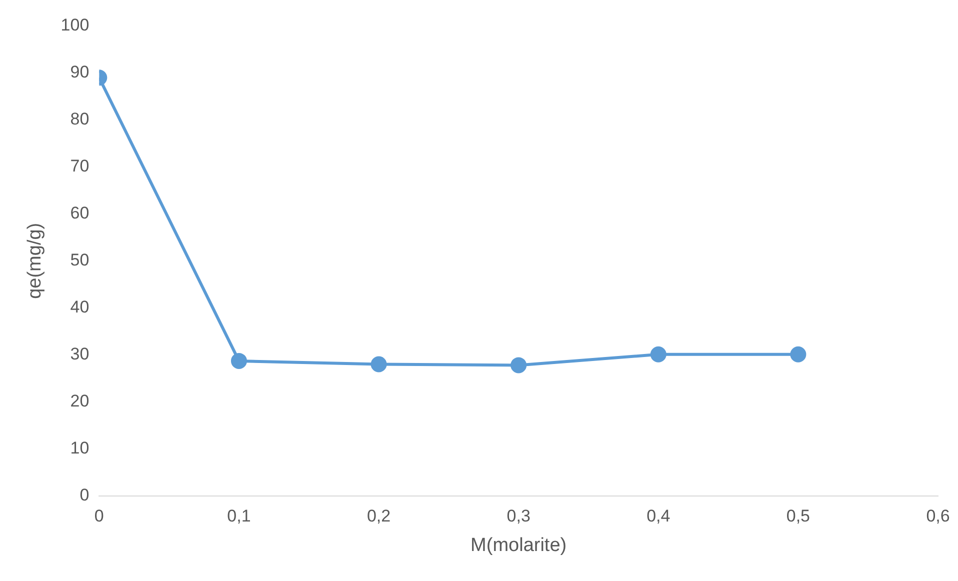  Describe the element at coordinates (85, 494) in the screenshot. I see `y-tick-label: 0` at that location.